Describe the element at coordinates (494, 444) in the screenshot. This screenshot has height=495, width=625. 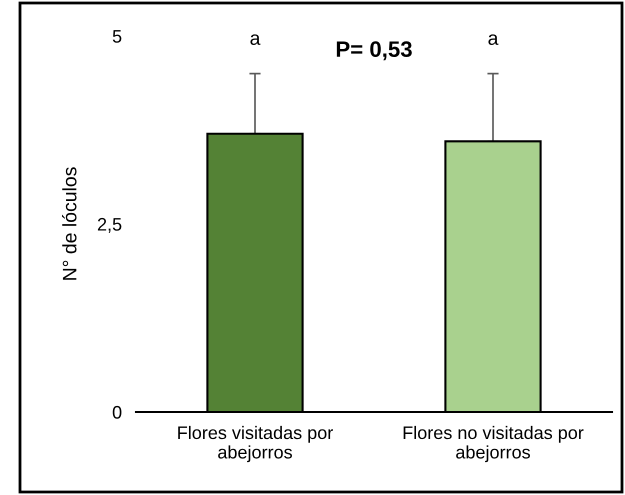
I see `x-tick-label: Flores no visitadas por abejorros` at that location.